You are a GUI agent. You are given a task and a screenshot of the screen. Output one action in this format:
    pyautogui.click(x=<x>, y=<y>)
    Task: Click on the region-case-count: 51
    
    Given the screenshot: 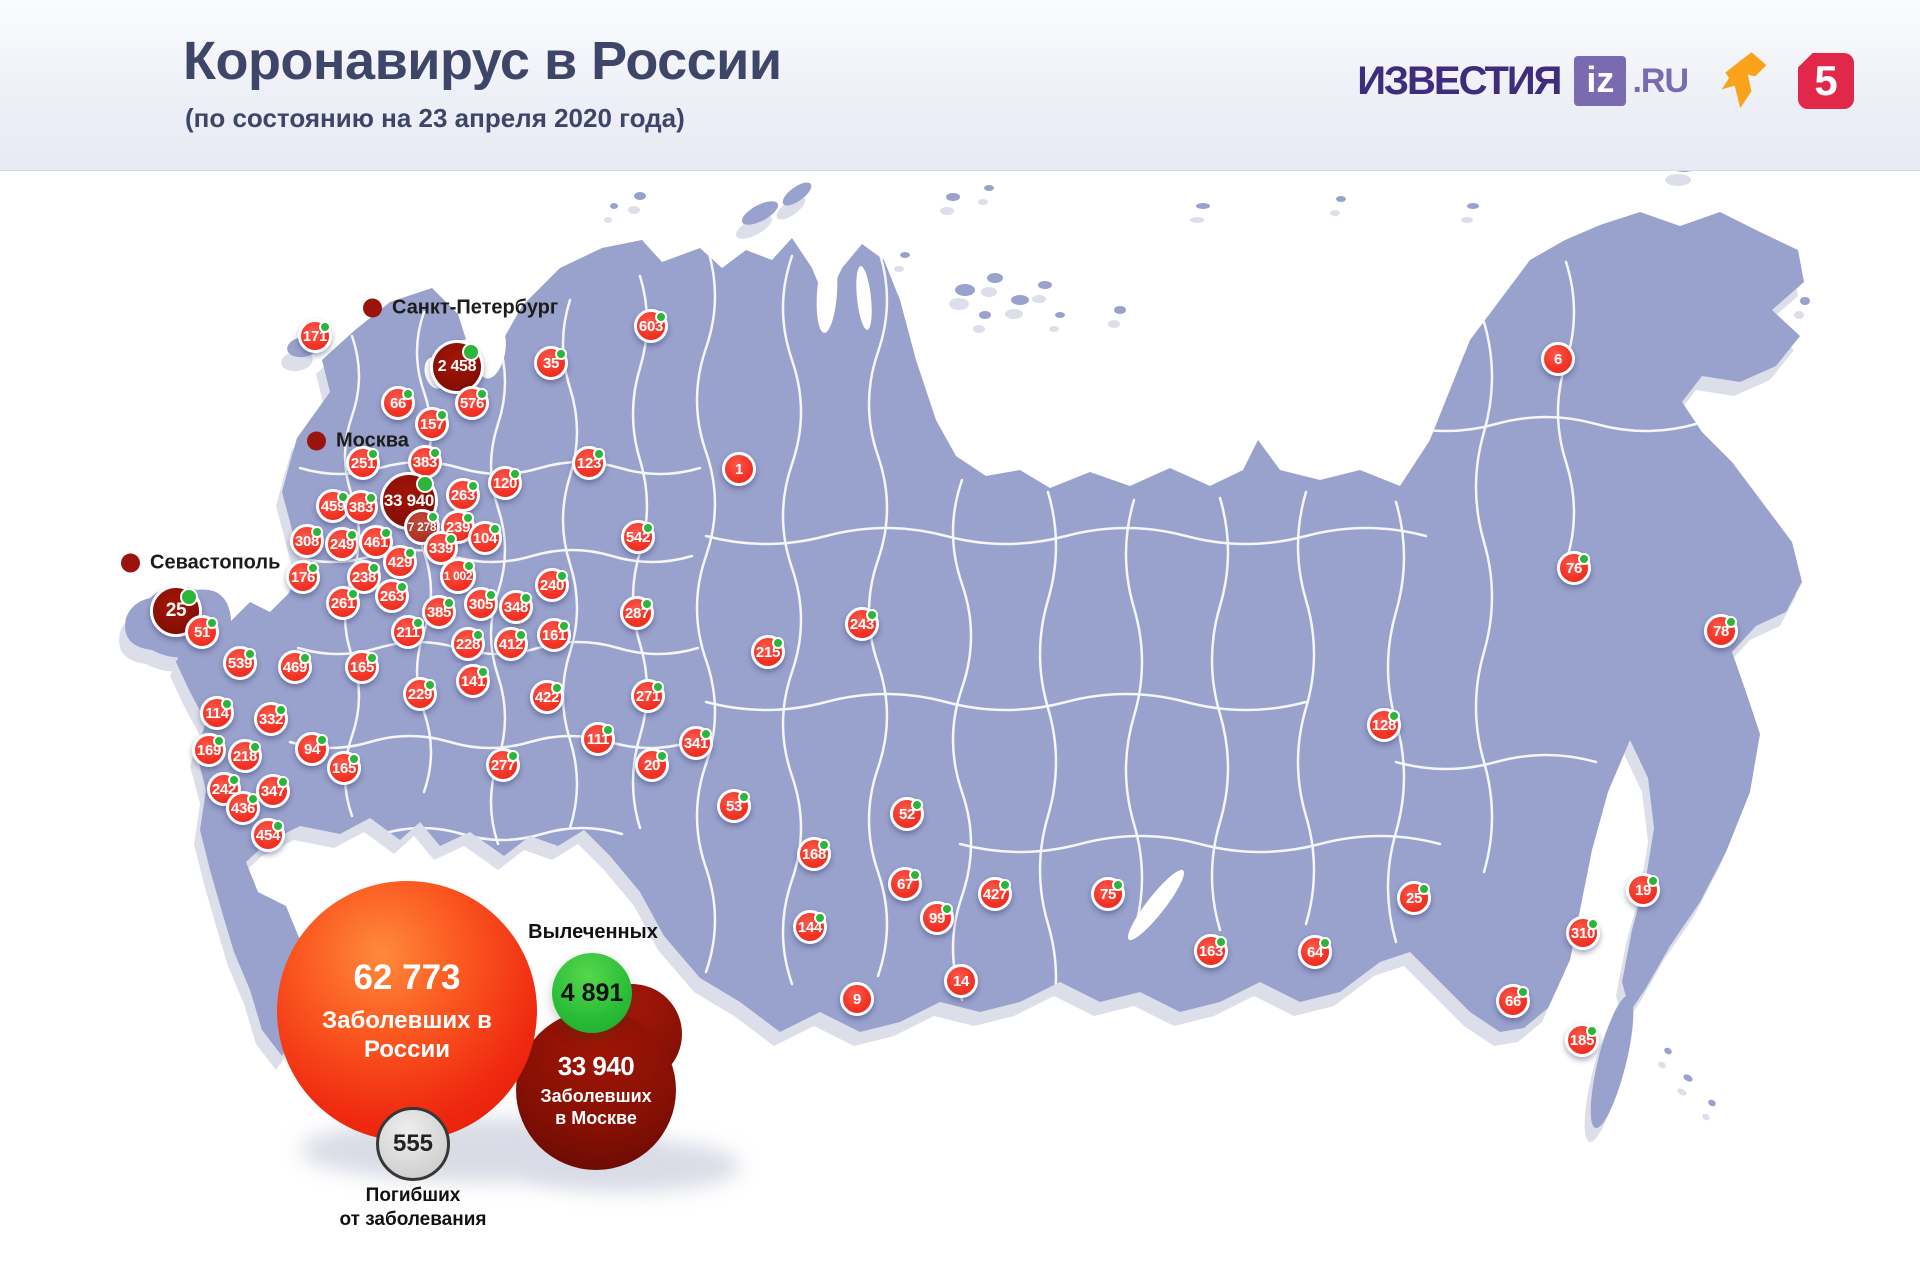 What is the action you would take?
    pyautogui.click(x=202, y=632)
    